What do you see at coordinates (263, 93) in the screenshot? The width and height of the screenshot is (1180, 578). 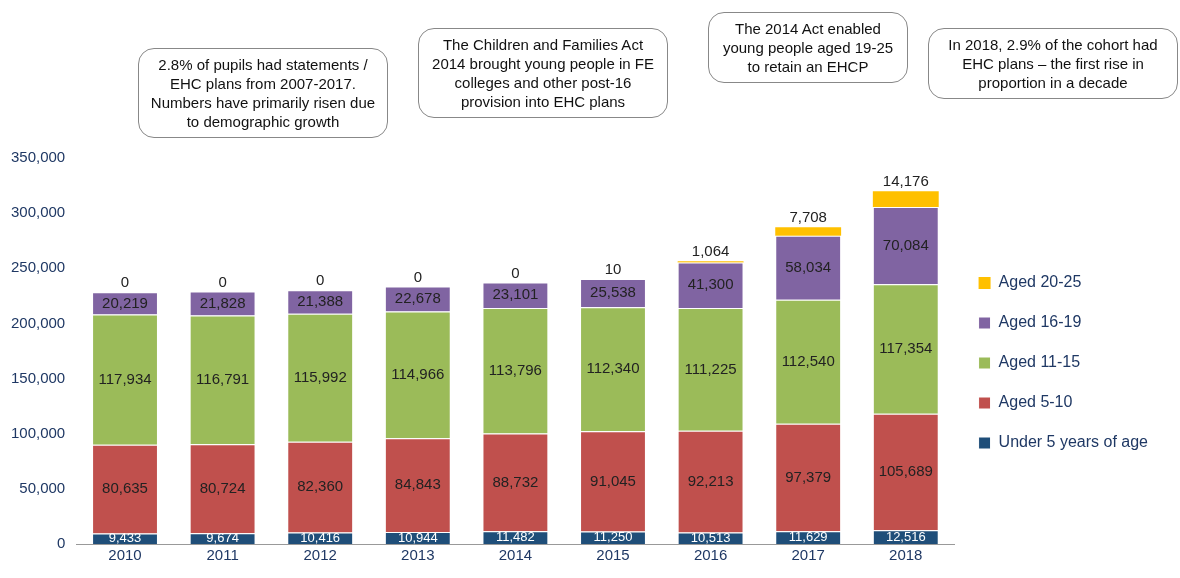 I see `text: 2.8% of pupils had statements / EHC plans from 2007-2017. Numbers have primarily risen due to demographic growth` at bounding box center [263, 93].